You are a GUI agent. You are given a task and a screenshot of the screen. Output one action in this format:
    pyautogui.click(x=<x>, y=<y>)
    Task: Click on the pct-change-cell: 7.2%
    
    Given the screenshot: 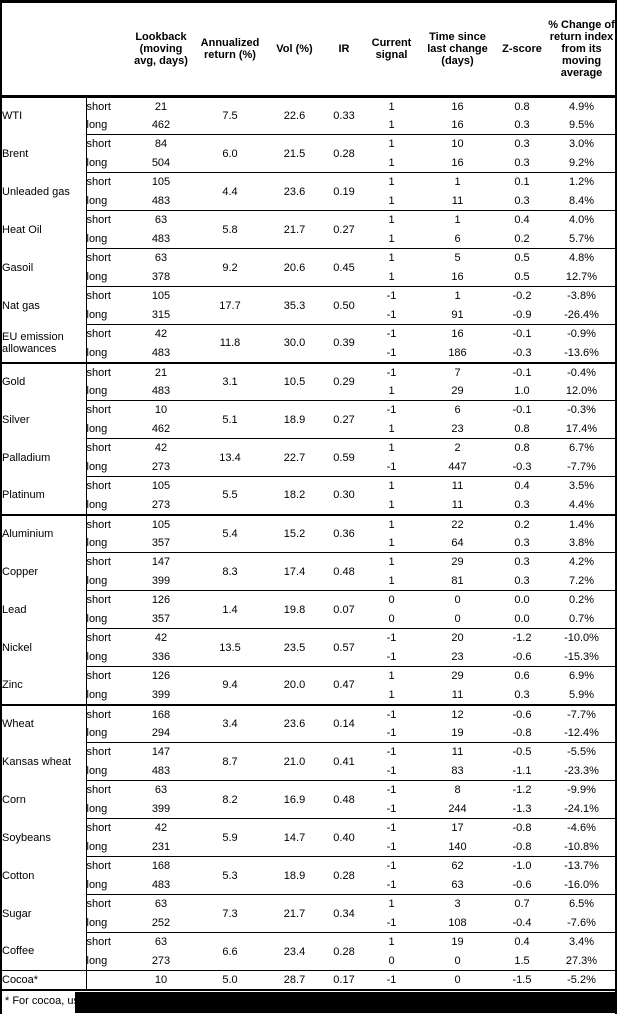 What is the action you would take?
    pyautogui.click(x=581, y=580)
    